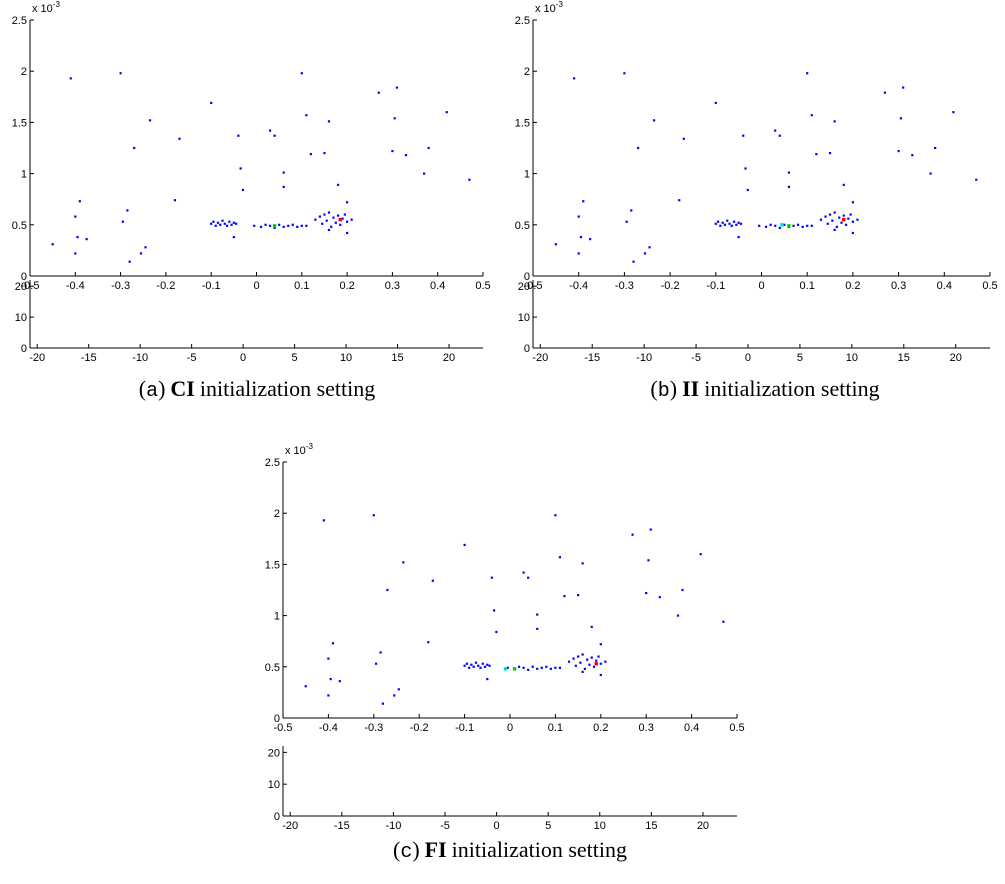 The image size is (1005, 884). What do you see at coordinates (436, 849) in the screenshot?
I see `caption-bold: FI` at bounding box center [436, 849].